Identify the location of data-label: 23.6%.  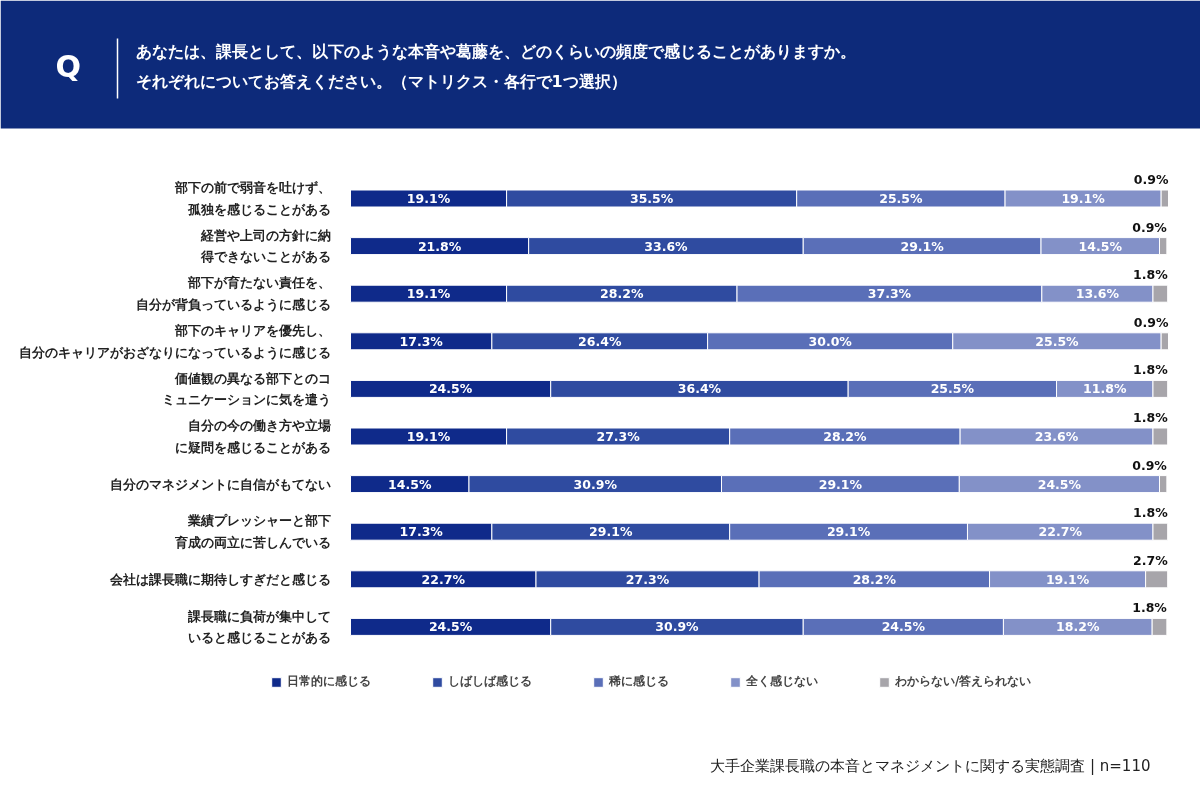
(1056, 436).